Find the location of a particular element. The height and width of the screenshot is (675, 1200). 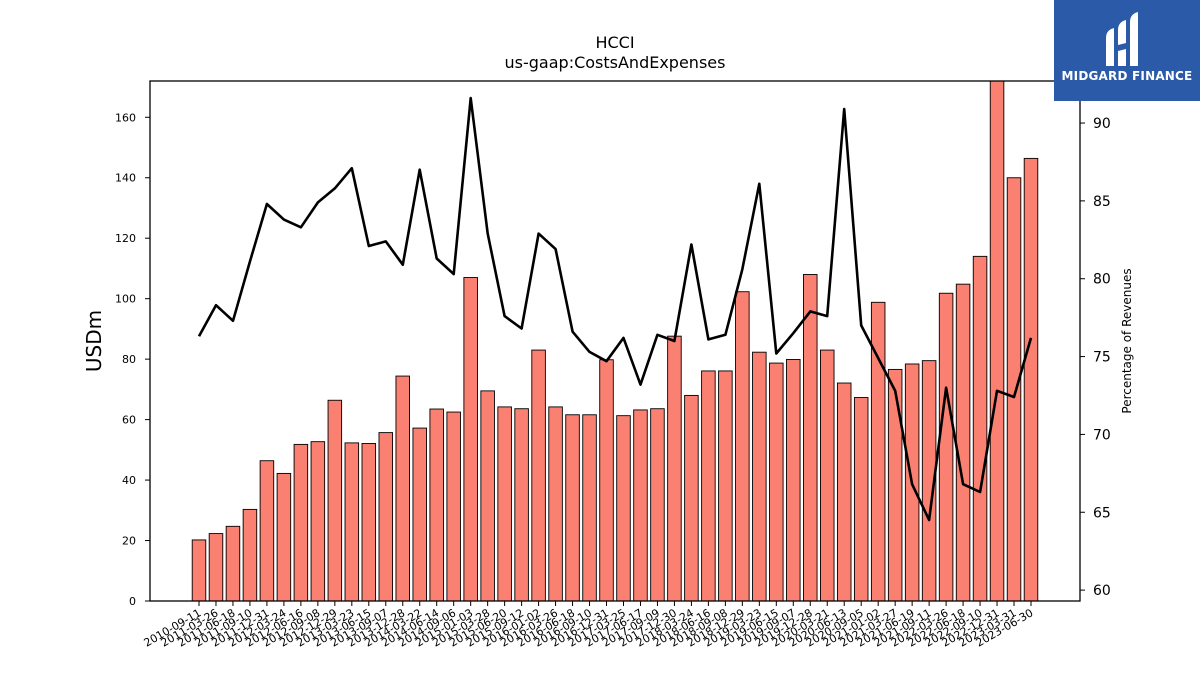

y-tick-label: 120 is located at coordinates (125, 238).